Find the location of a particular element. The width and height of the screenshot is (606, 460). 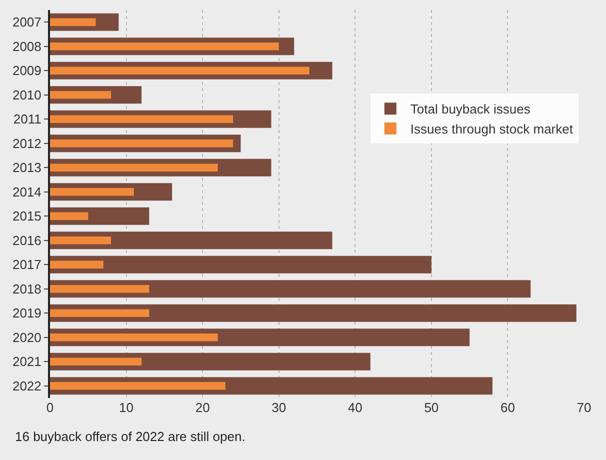

y-tick-label: 2010 is located at coordinates (27, 94).